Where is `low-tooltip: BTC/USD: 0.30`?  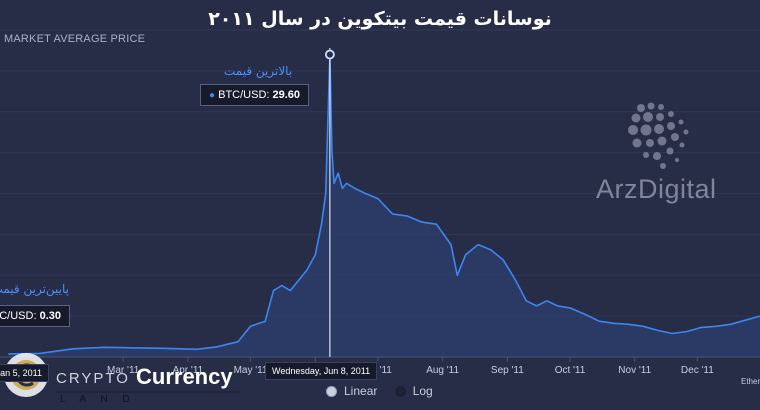
low-tooltip: BTC/USD: 0.30 is located at coordinates (35, 316).